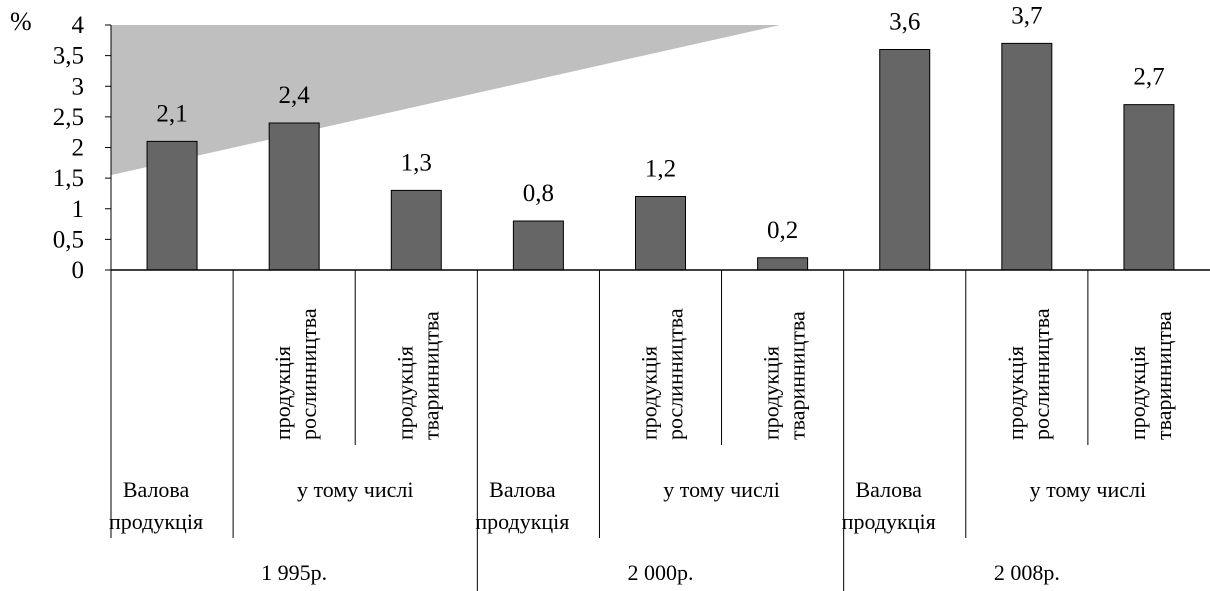 The image size is (1210, 591). I want to click on y-axis-unit: %, so click(21, 21).